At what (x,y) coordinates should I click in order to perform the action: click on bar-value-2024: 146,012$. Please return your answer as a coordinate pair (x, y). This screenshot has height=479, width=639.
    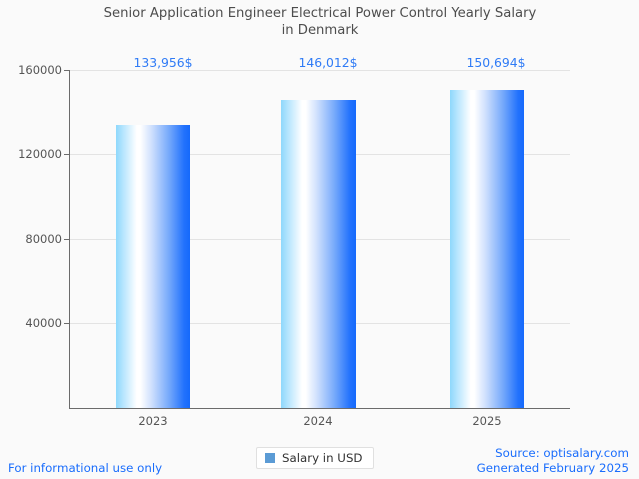
    Looking at the image, I should click on (328, 62).